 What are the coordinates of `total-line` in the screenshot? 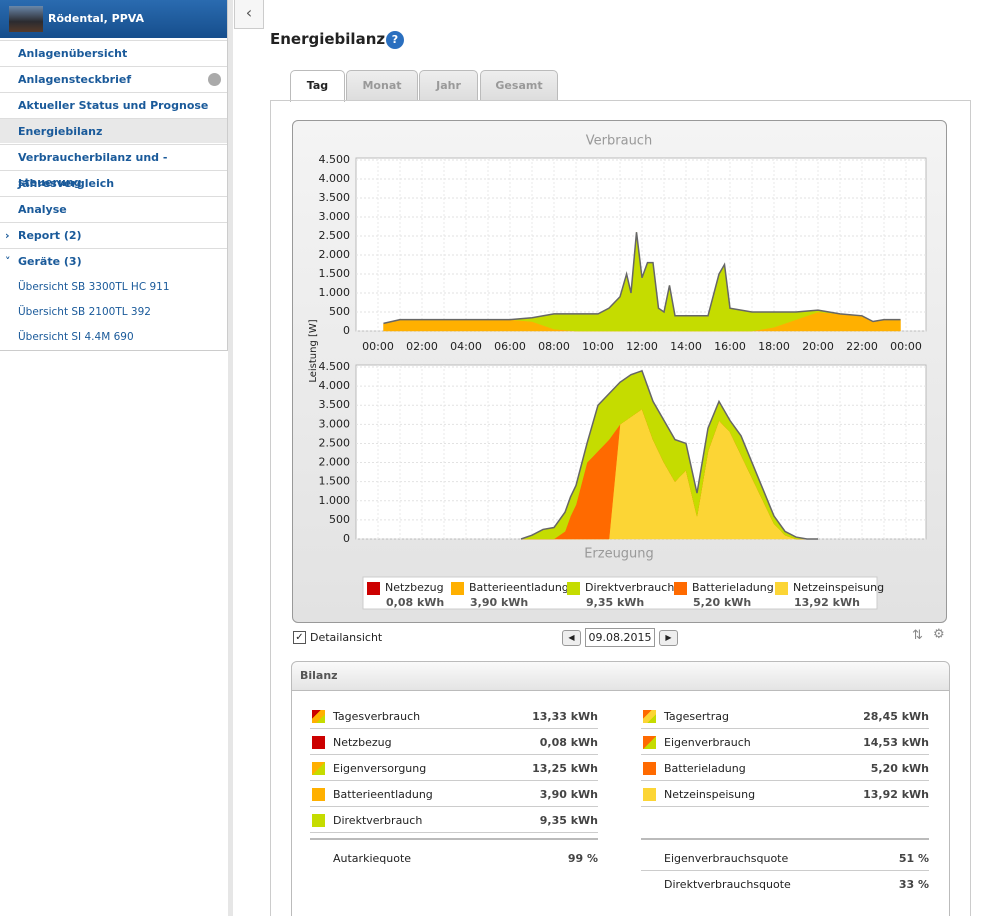 It's located at (642, 278).